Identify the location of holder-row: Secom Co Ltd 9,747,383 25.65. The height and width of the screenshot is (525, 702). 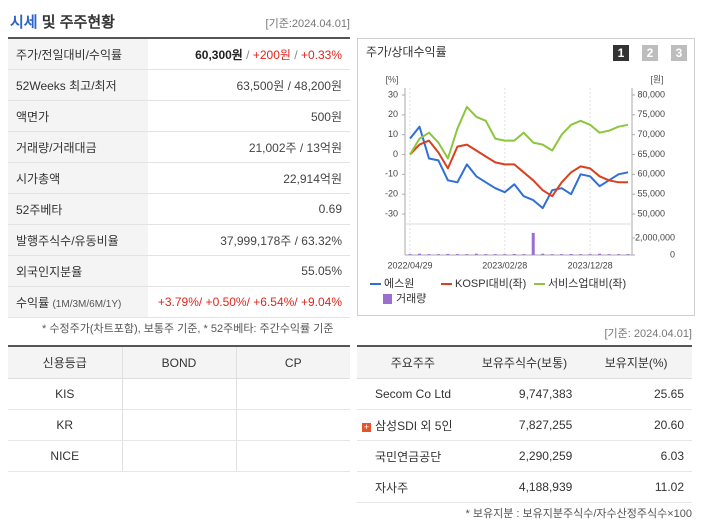
(524, 394).